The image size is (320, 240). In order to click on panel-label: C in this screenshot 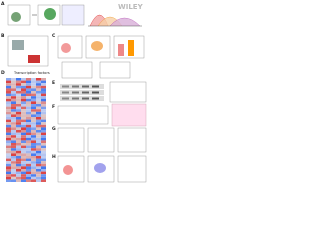, I will do `click(54, 36)`.